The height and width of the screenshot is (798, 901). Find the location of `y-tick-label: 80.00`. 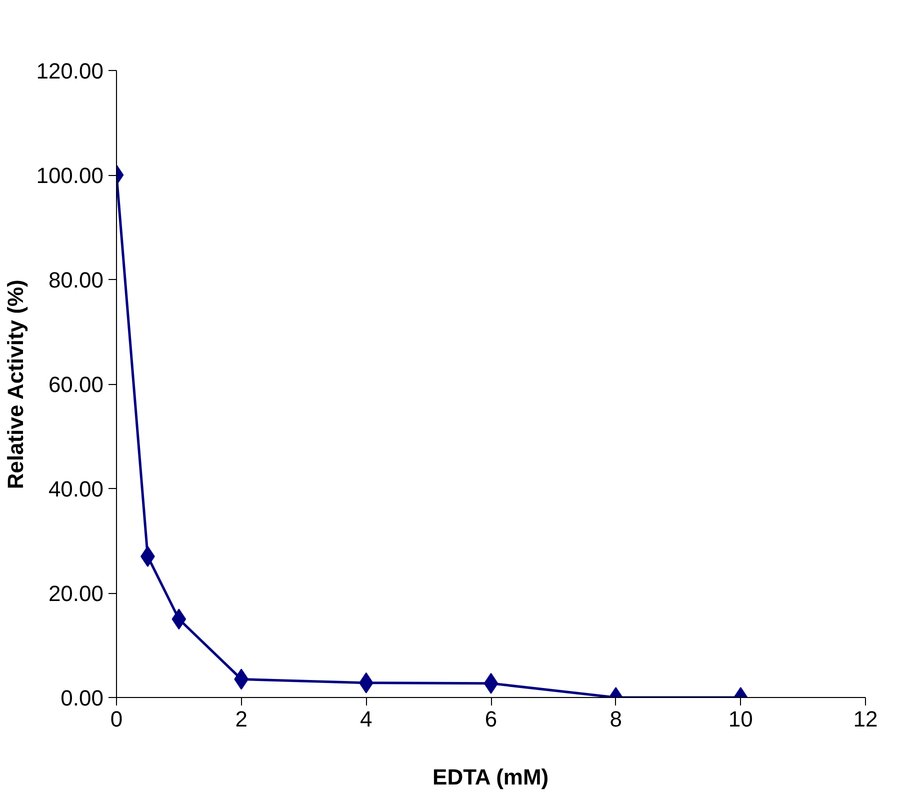

y-tick-label: 80.00 is located at coordinates (76, 280).